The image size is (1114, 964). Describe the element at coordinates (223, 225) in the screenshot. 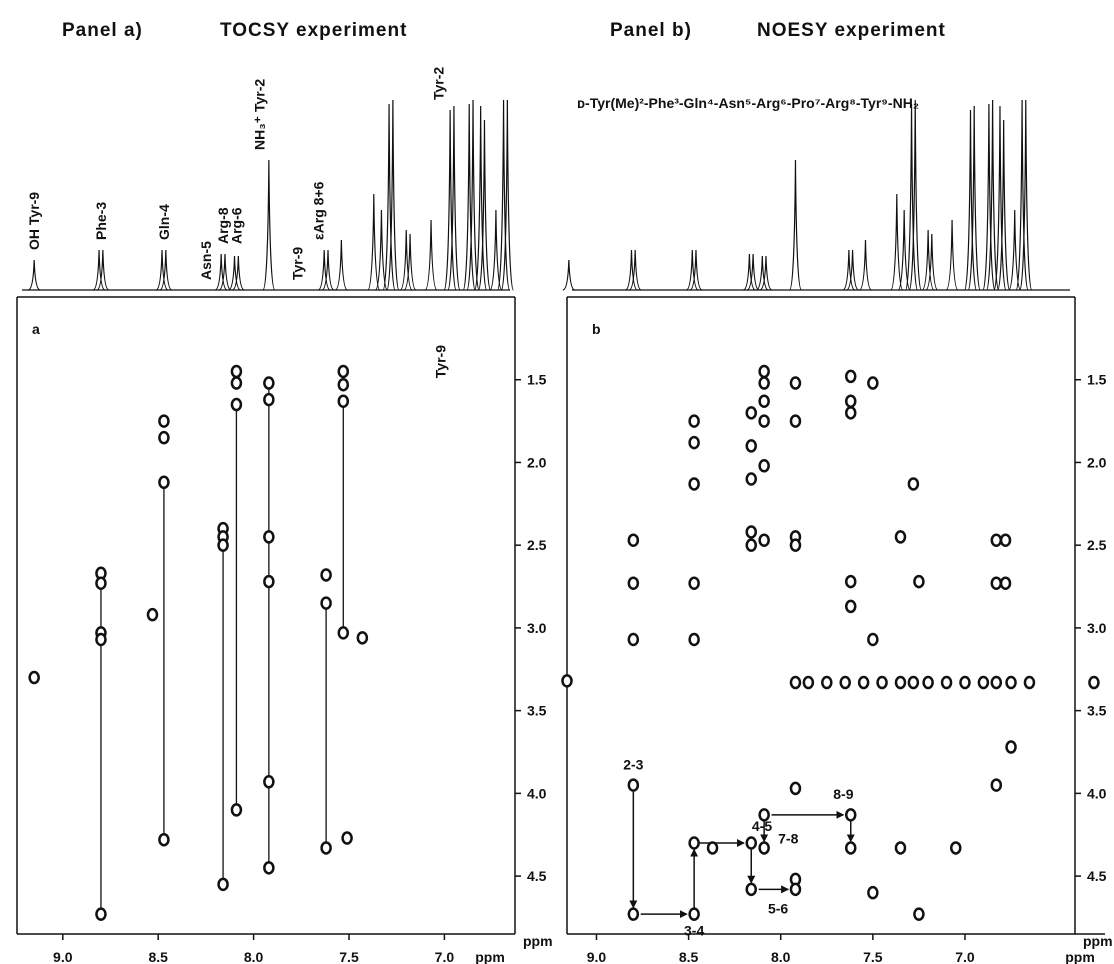

I see `peak-assignment: Arg-8` at that location.